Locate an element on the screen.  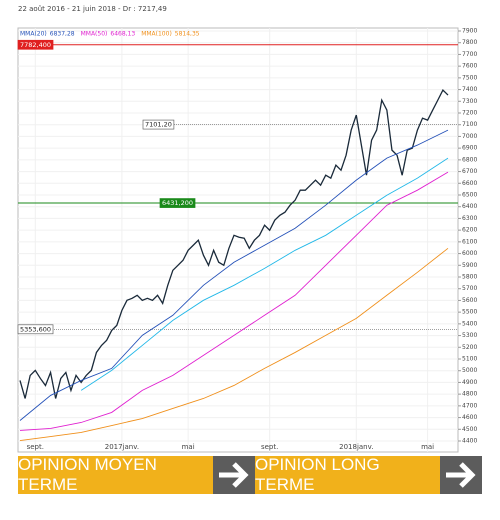
level-label: 6431,200 is located at coordinates (177, 203).